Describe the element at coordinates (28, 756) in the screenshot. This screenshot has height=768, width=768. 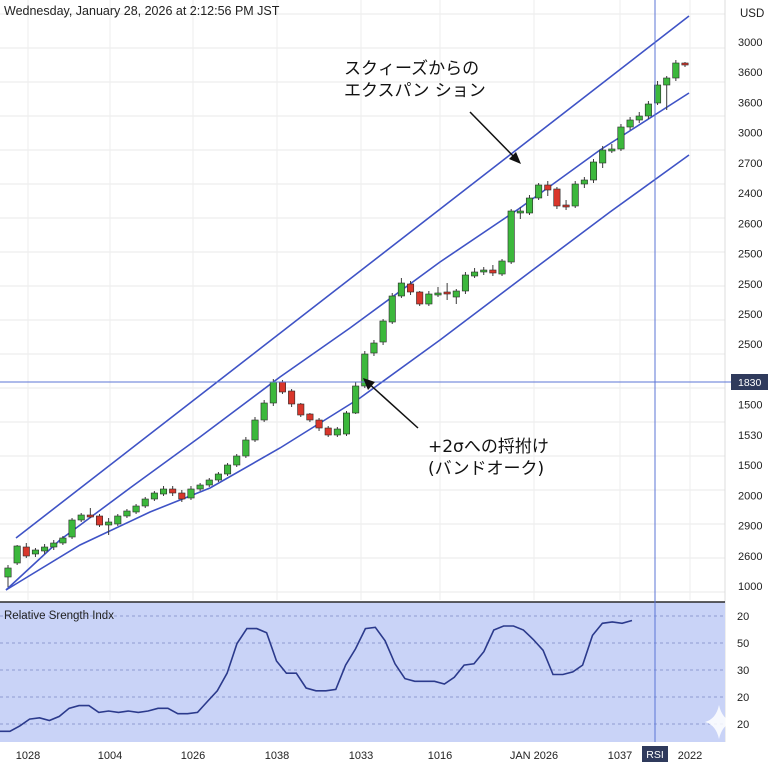
I see `x-tick-label: 1028` at that location.